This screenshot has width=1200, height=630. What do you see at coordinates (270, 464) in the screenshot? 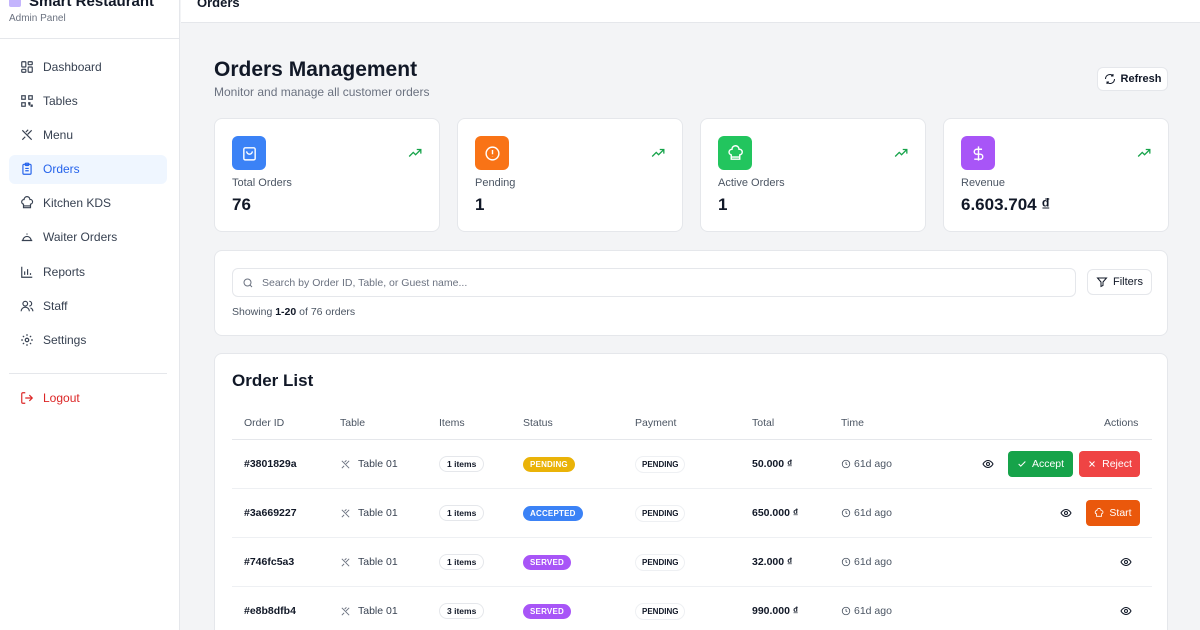
I see `order-id: #3801829a` at bounding box center [270, 464].